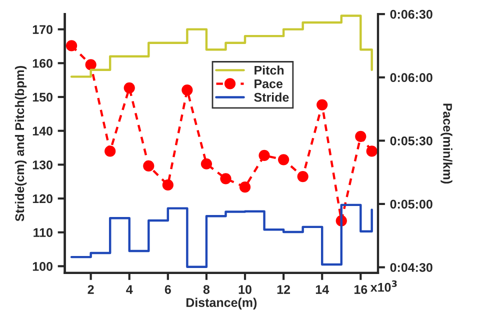  What do you see at coordinates (42, 199) in the screenshot?
I see `y-tick-label: 120` at bounding box center [42, 199].